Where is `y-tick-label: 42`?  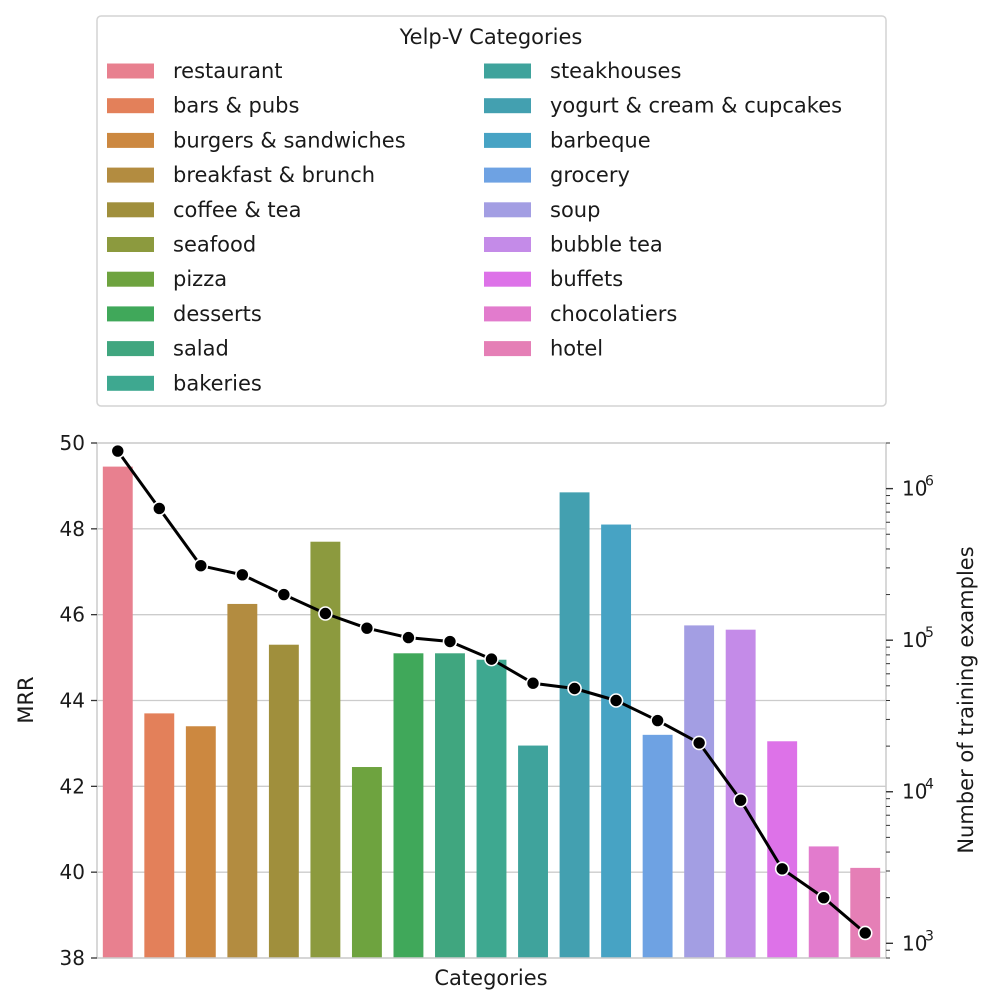 y-tick-label: 42 is located at coordinates (72, 786).